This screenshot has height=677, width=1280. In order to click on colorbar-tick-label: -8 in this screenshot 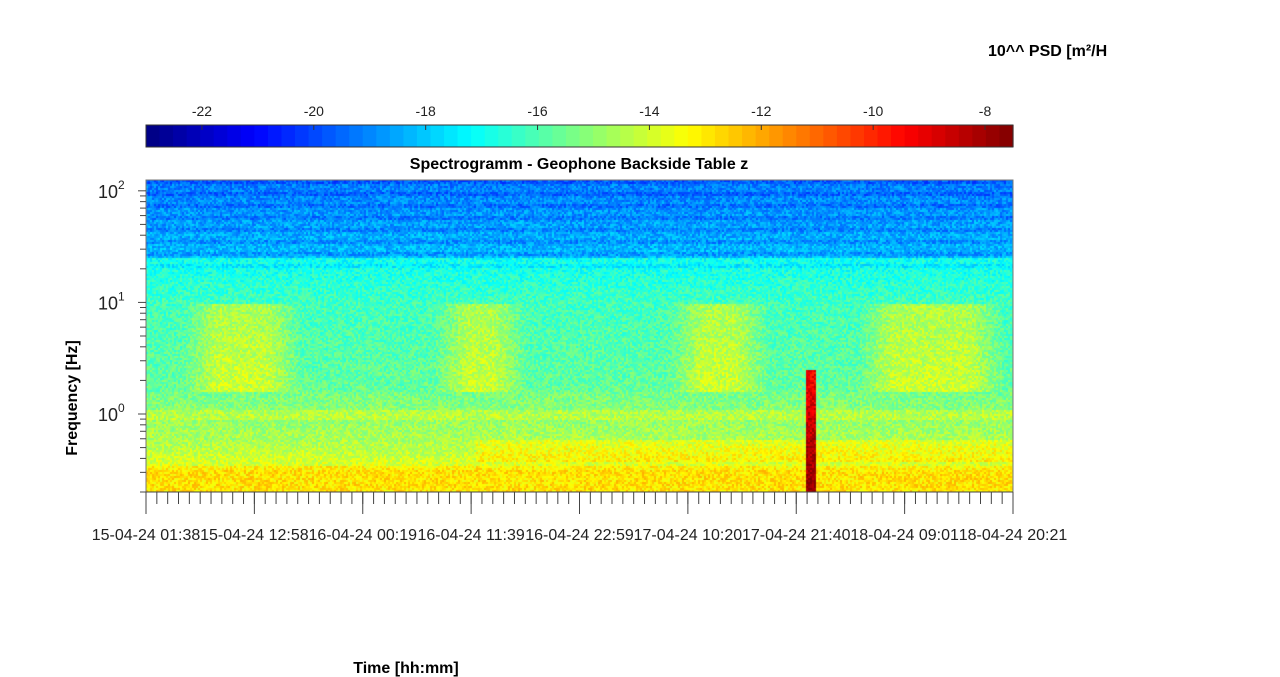, I will do `click(985, 111)`.